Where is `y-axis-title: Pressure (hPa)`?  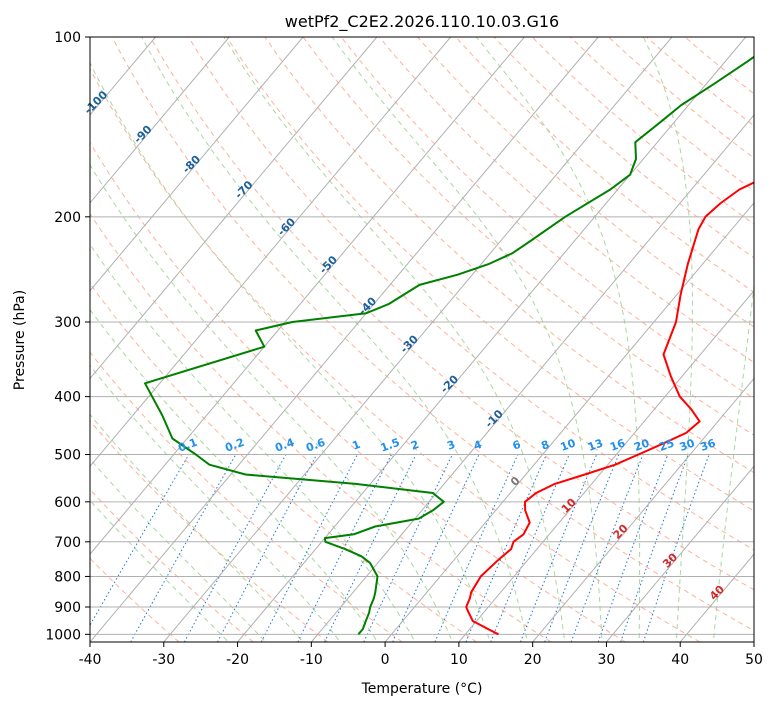 y-axis-title: Pressure (hPa) is located at coordinates (20, 340).